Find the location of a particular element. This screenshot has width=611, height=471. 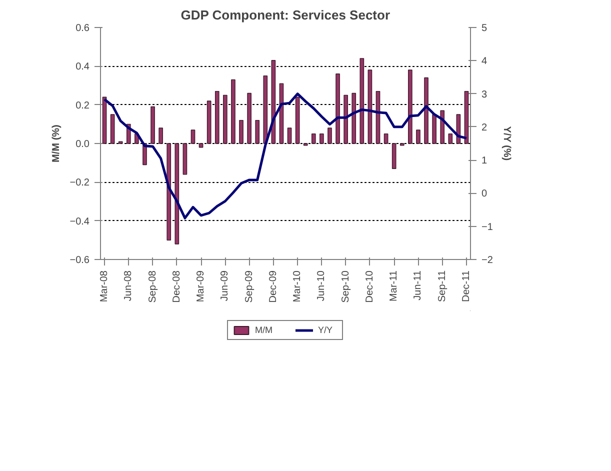

x-tick-label: Sep-11 is located at coordinates (442, 286).